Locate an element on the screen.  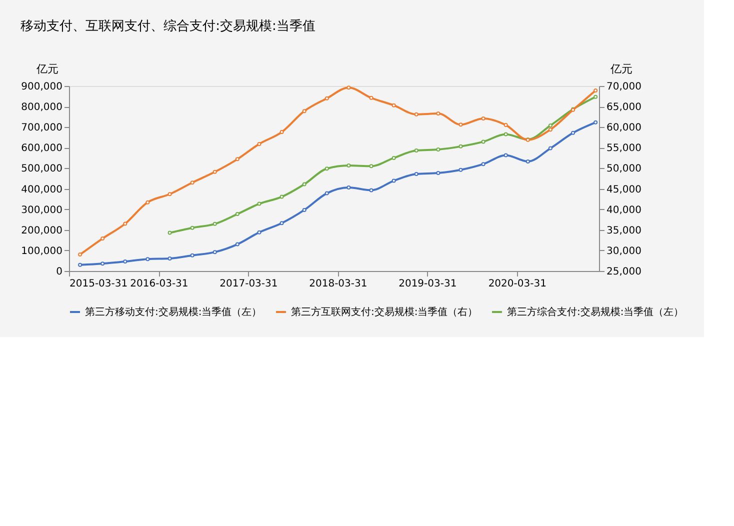
y-tick-label: 700,000 is located at coordinates (41, 128).